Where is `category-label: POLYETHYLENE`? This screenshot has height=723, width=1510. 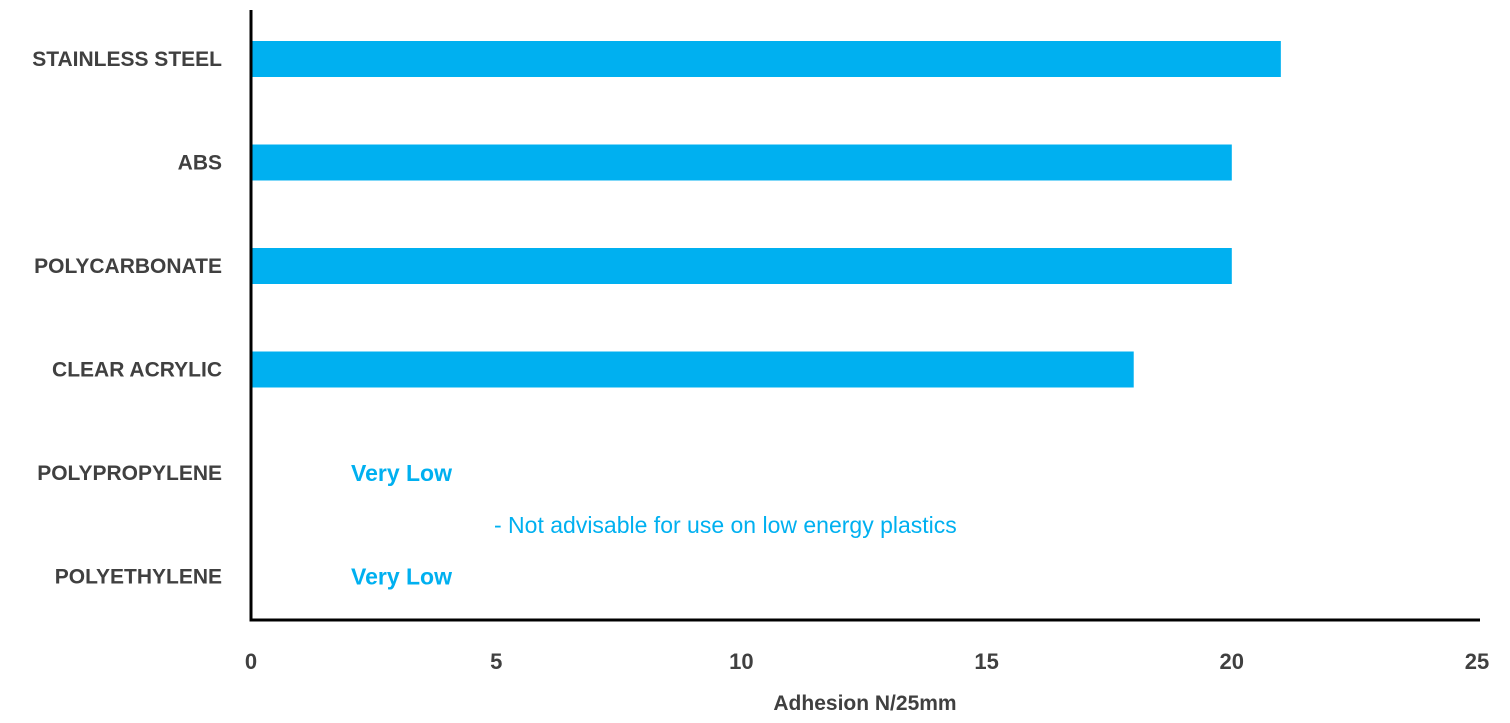
category-label: POLYETHYLENE is located at coordinates (138, 577).